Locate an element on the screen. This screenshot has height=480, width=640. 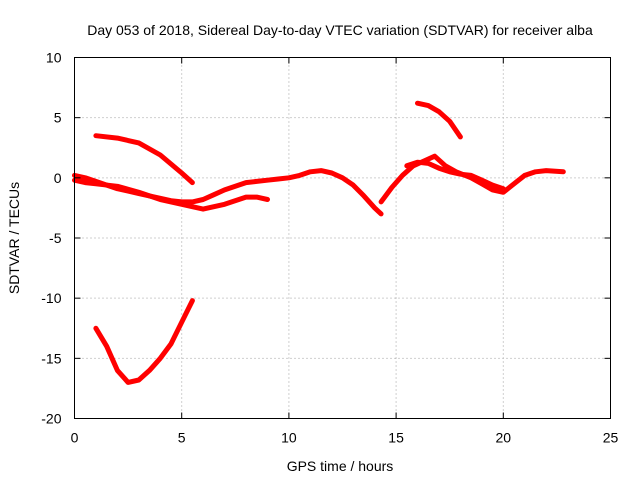
y-axis-label: SDTVAR / TECUs is located at coordinates (14, 238).